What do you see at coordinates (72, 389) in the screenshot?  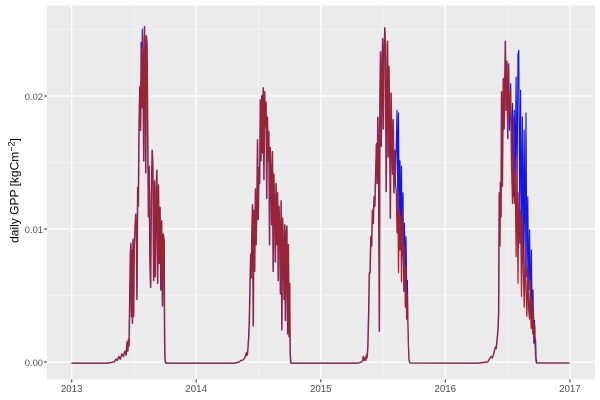 I see `svg-text: 2013` at bounding box center [72, 389].